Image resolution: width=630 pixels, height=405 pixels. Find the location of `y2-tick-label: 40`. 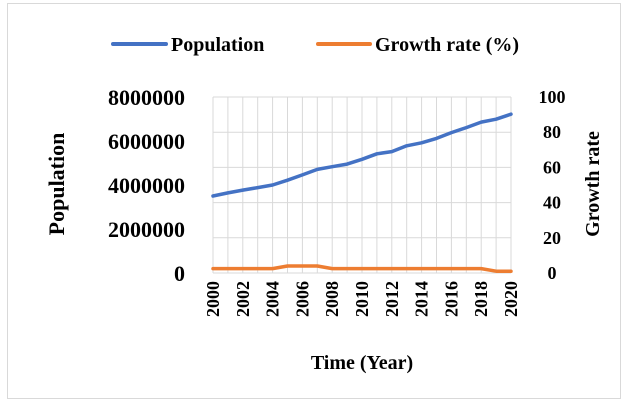

y2-tick-label: 40 is located at coordinates (552, 203).